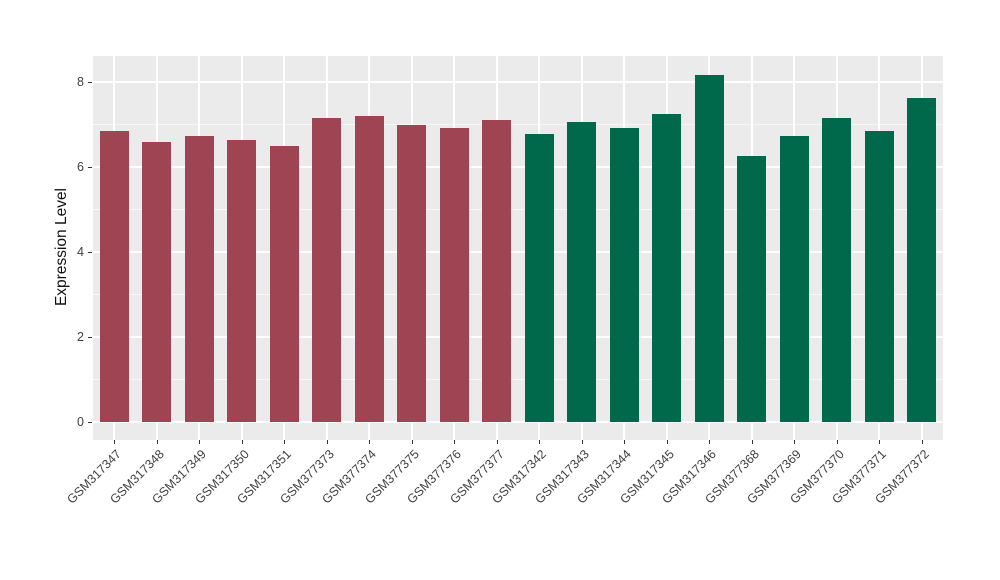 This screenshot has height=580, width=1000. I want to click on y-tick-label: 6, so click(80, 167).